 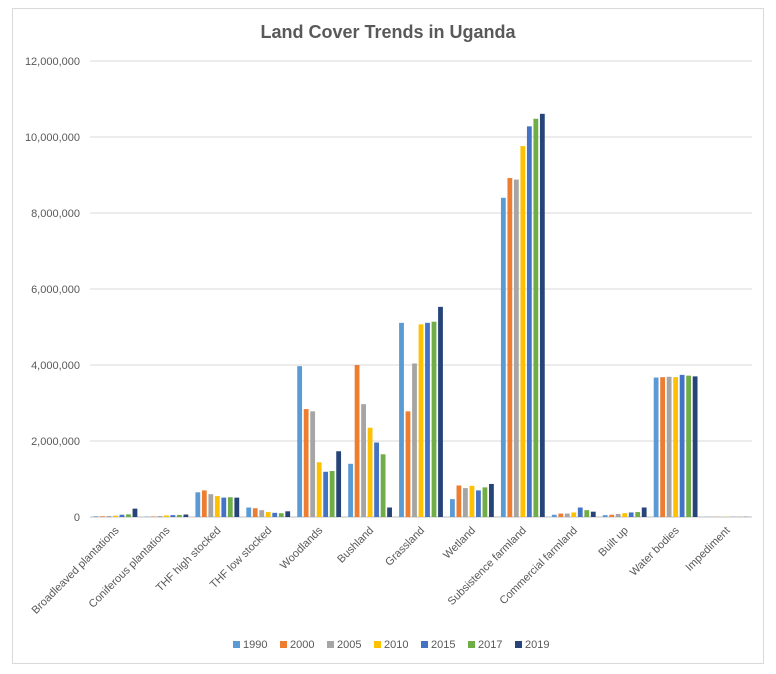 I want to click on y-tick-label: 10,000,000, so click(x=52, y=138).